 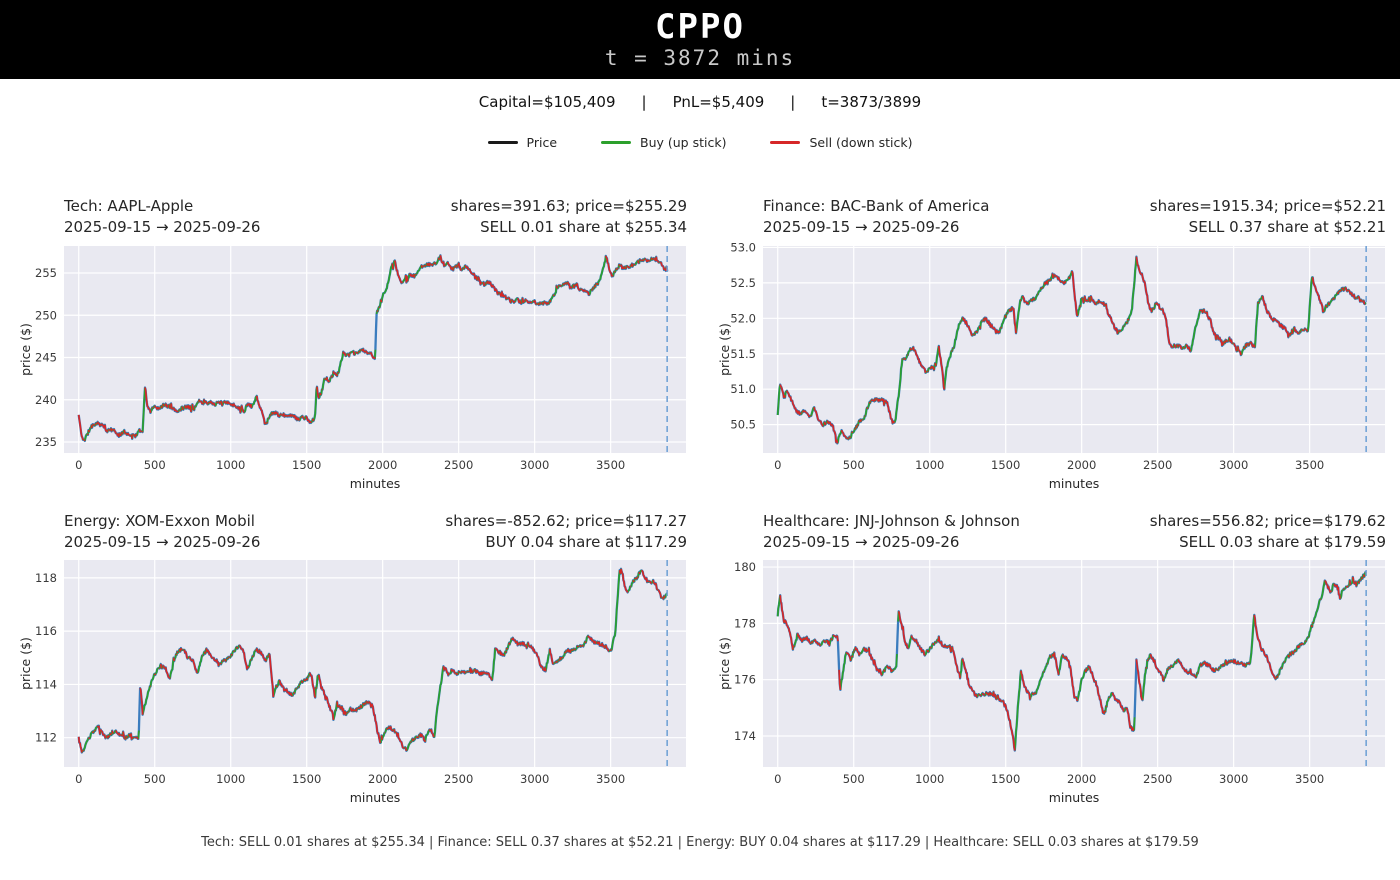 I want to click on app-title: CPPO, so click(x=700, y=26).